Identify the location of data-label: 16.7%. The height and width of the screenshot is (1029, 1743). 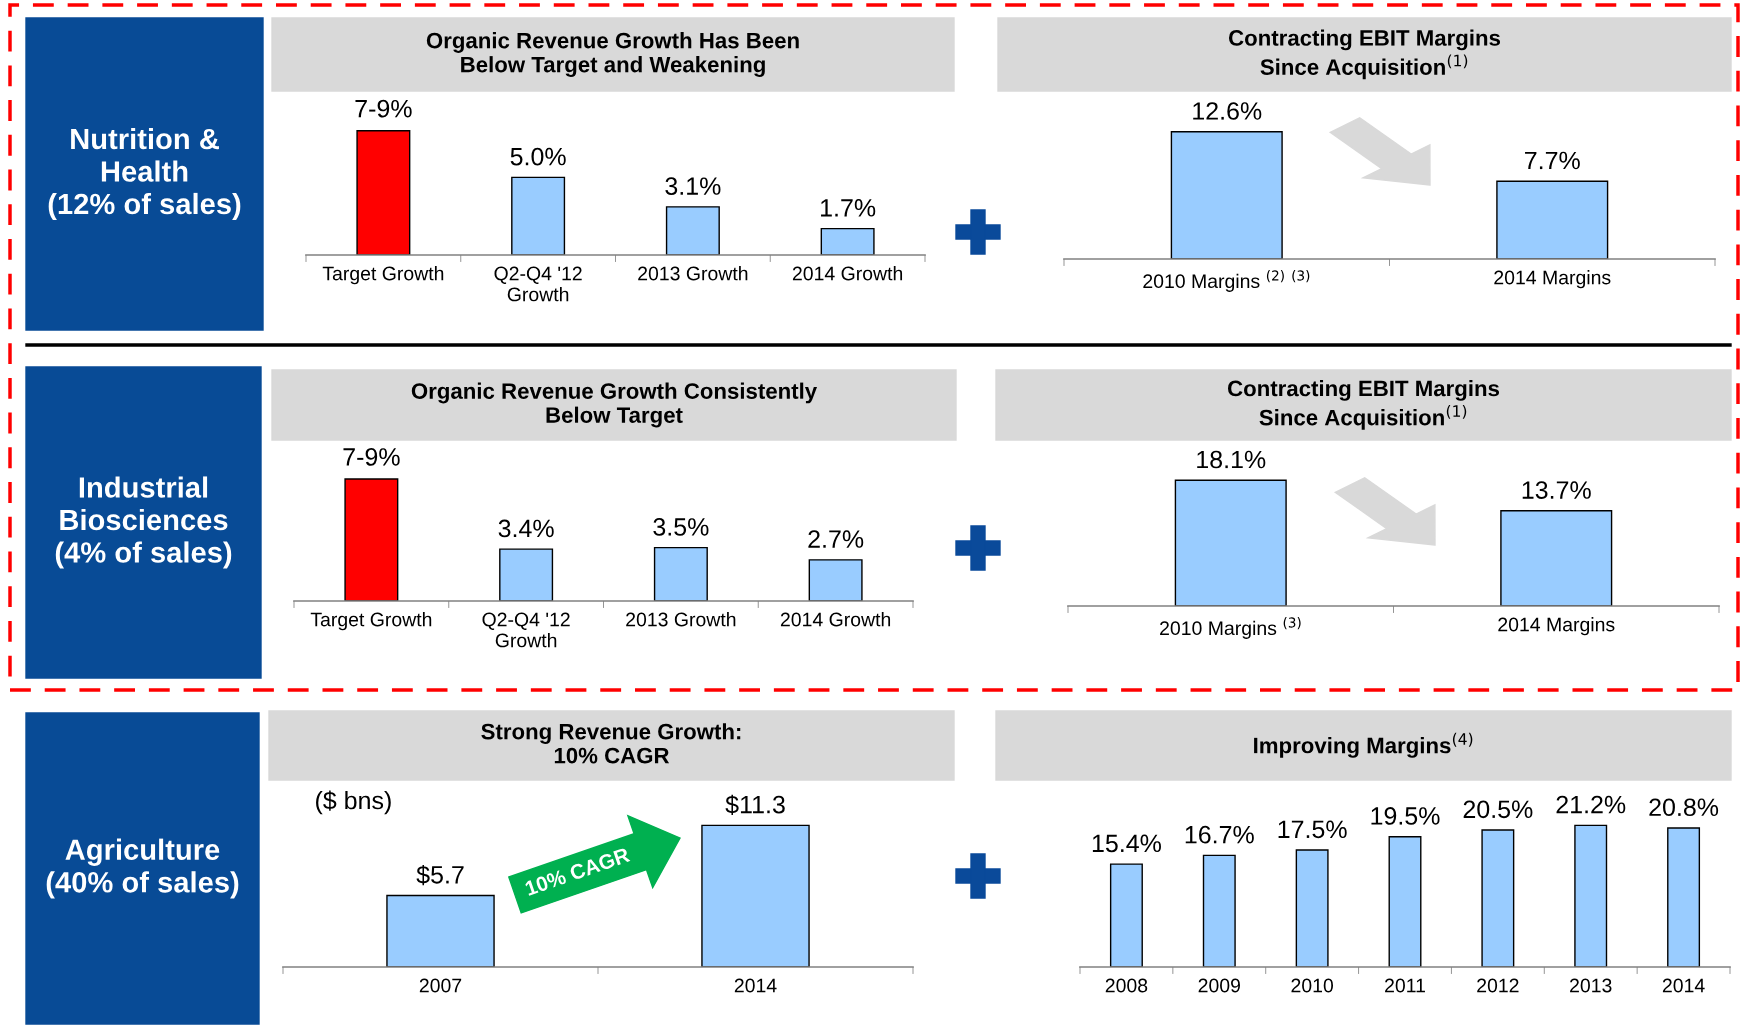
(1219, 834).